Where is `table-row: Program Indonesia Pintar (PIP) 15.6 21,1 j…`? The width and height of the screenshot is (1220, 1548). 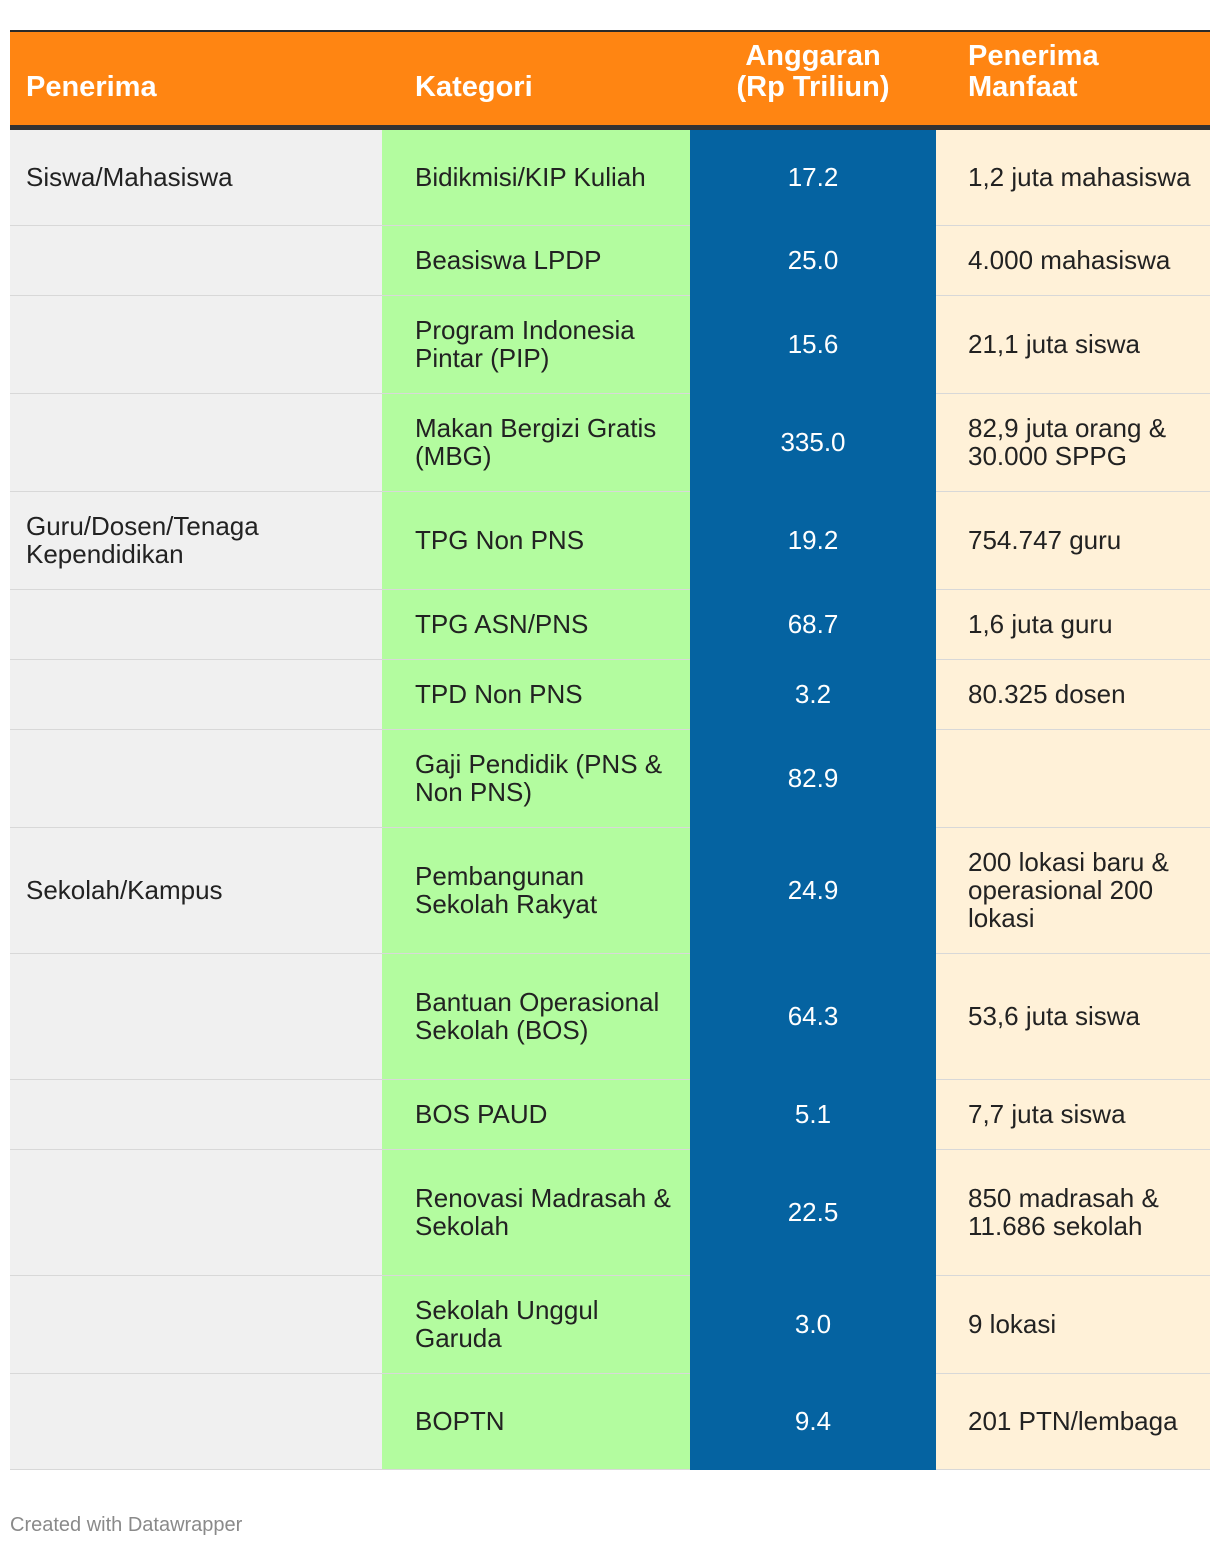 table-row: Program Indonesia Pintar (PIP) 15.6 21,1 j… is located at coordinates (610, 344).